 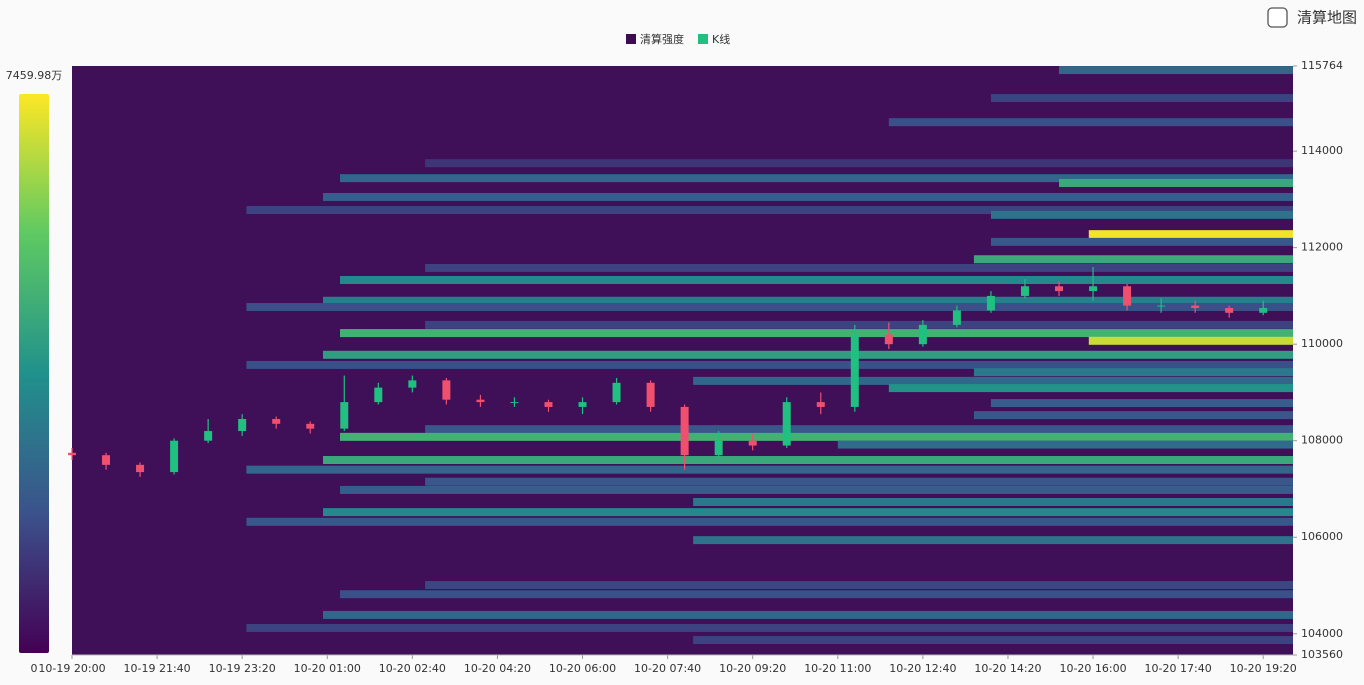 What do you see at coordinates (327, 668) in the screenshot?
I see `x-tick-label: 10-20 01:00` at bounding box center [327, 668].